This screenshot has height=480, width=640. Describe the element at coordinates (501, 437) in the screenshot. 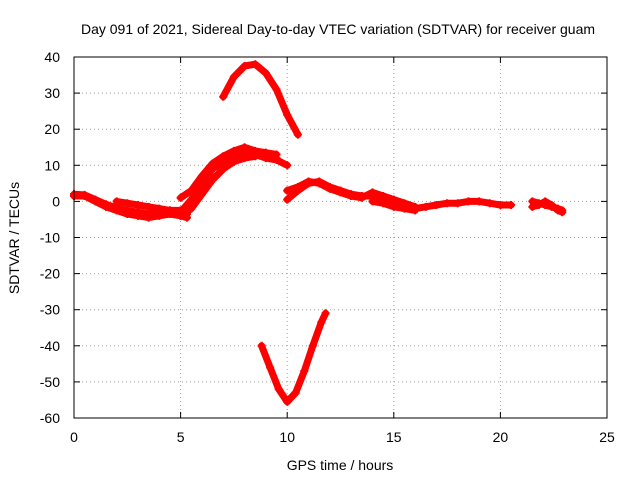

I see `x-tick-label: 20` at that location.